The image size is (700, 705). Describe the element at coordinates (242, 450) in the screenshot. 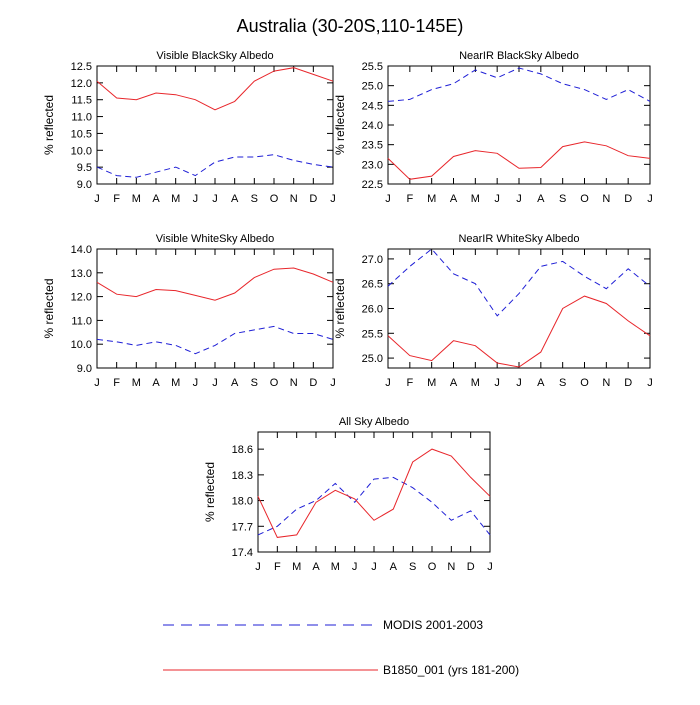

I see `y-tick-label: 18.6` at that location.